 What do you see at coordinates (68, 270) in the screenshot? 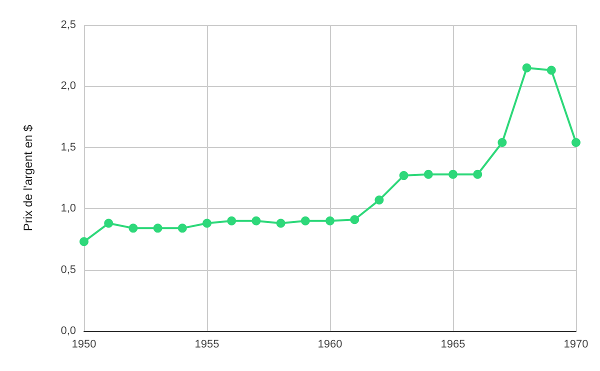
I see `y-tick-label: 0,5` at bounding box center [68, 270].